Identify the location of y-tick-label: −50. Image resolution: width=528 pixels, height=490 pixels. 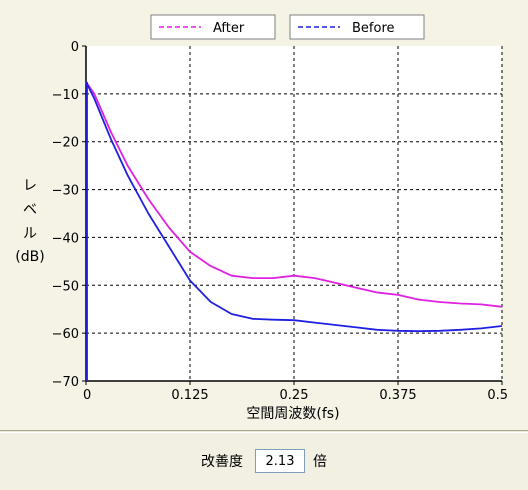
(65, 286).